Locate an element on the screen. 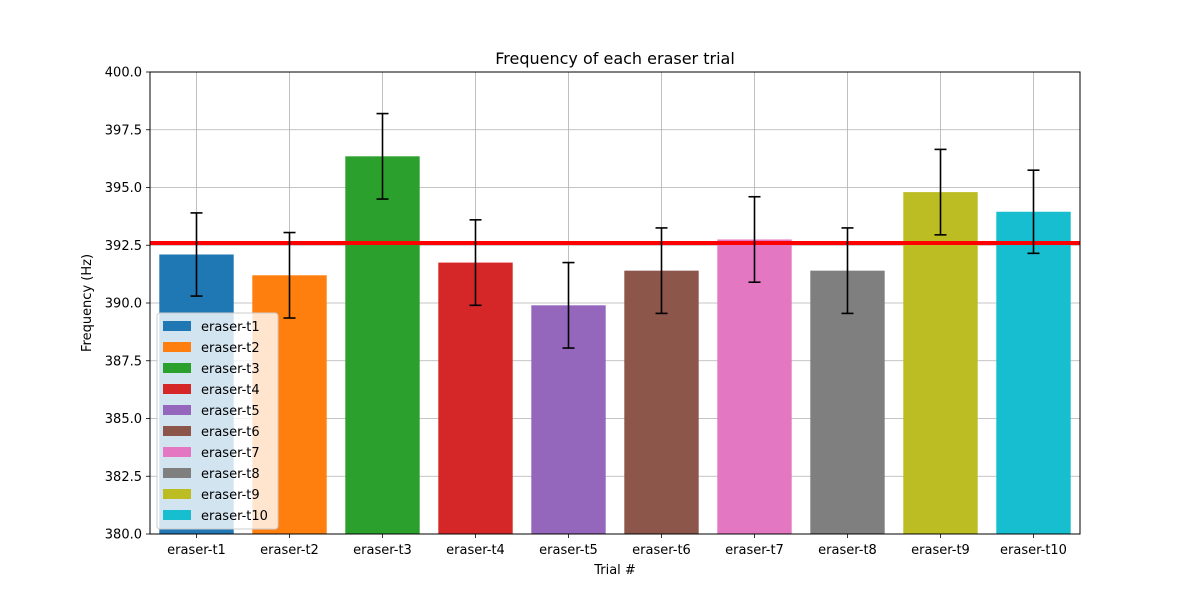 This screenshot has width=1200, height=600. legend-label-eraser-t8: eraser-t8 is located at coordinates (230, 474).